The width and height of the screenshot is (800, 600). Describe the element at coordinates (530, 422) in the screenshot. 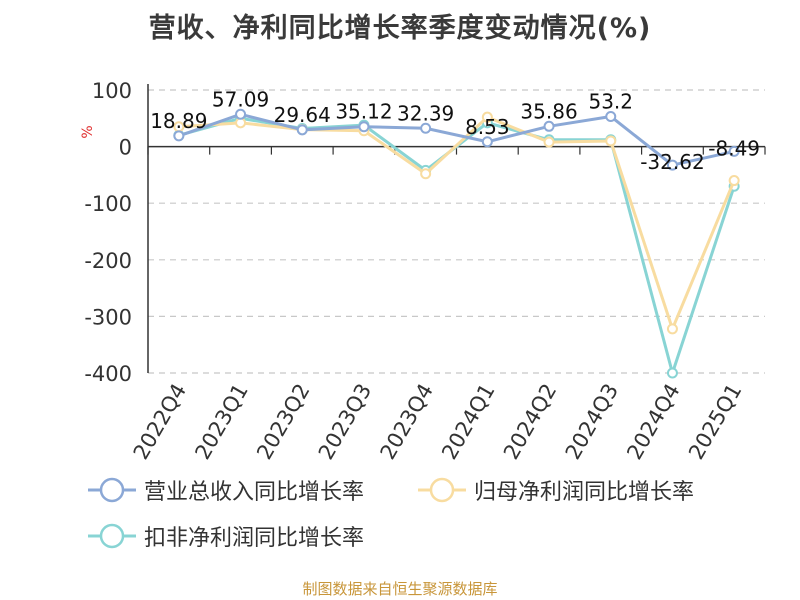

I see `x-tick-label: 2024Q2` at that location.